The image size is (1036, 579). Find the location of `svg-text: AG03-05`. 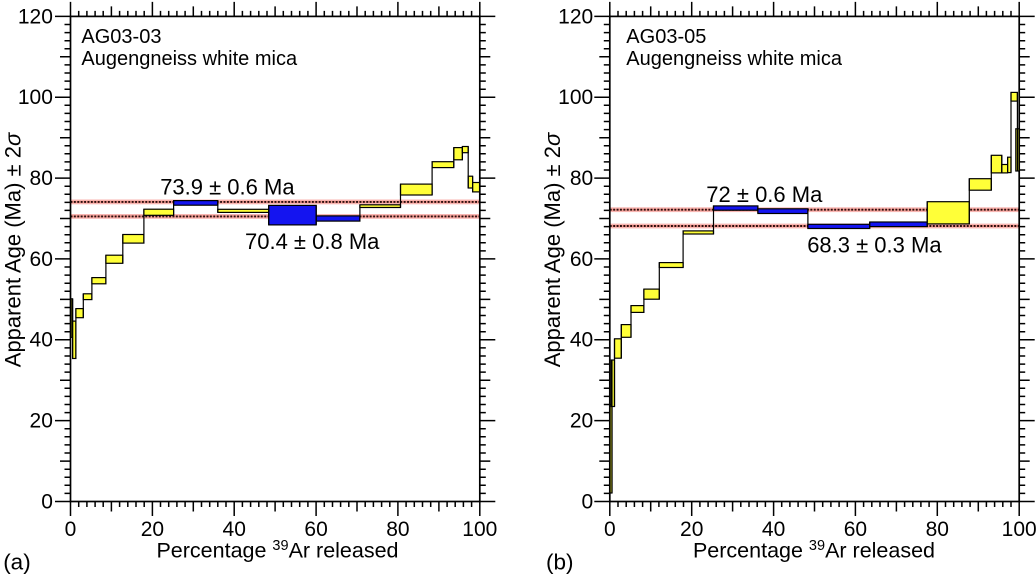

svg-text: AG03-05 is located at coordinates (666, 37).